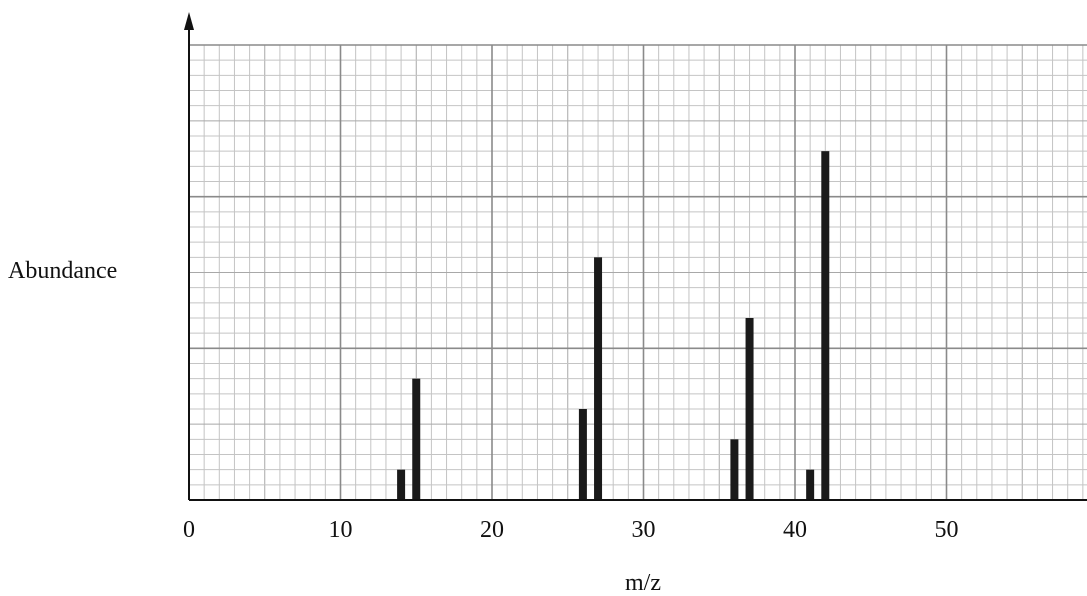  What do you see at coordinates (947, 530) in the screenshot?
I see `x-tick-label: 50` at bounding box center [947, 530].